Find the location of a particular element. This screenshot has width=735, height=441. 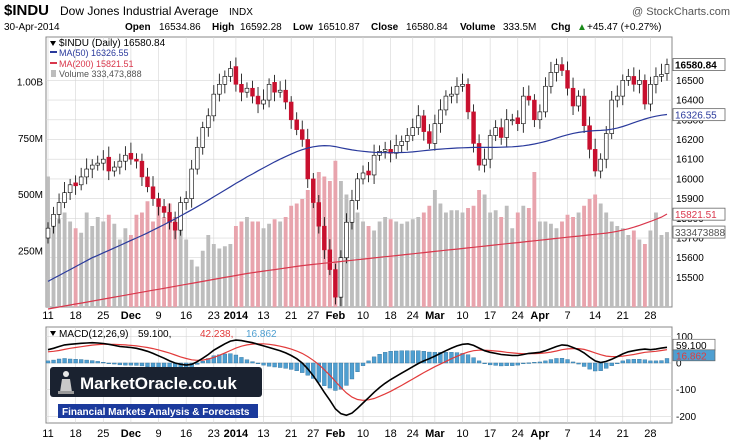

macd-value-tag-box is located at coordinates (694, 355).